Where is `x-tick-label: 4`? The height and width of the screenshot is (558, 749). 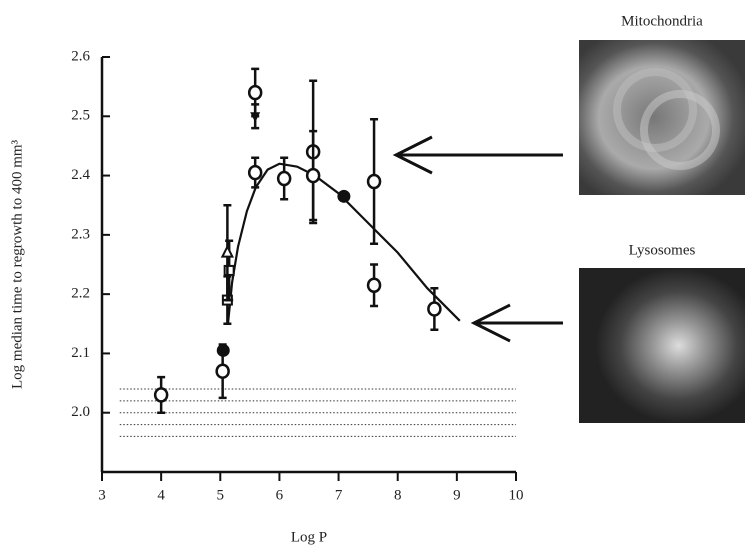 x-tick-label: 4 is located at coordinates (161, 495).